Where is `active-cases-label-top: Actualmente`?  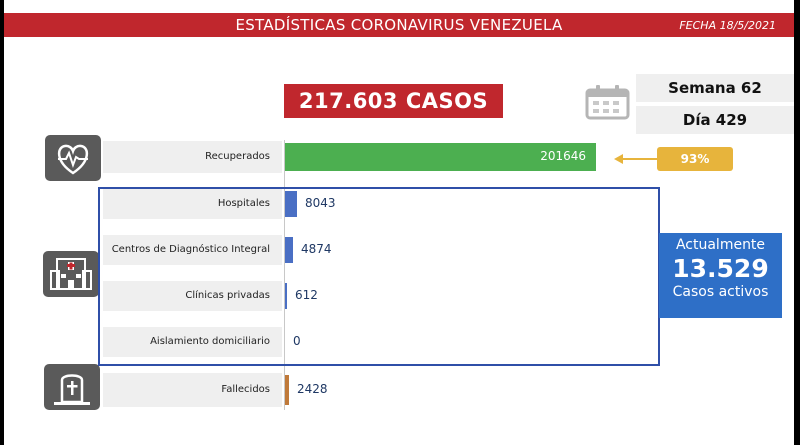 active-cases-label-top: Actualmente is located at coordinates (720, 245).